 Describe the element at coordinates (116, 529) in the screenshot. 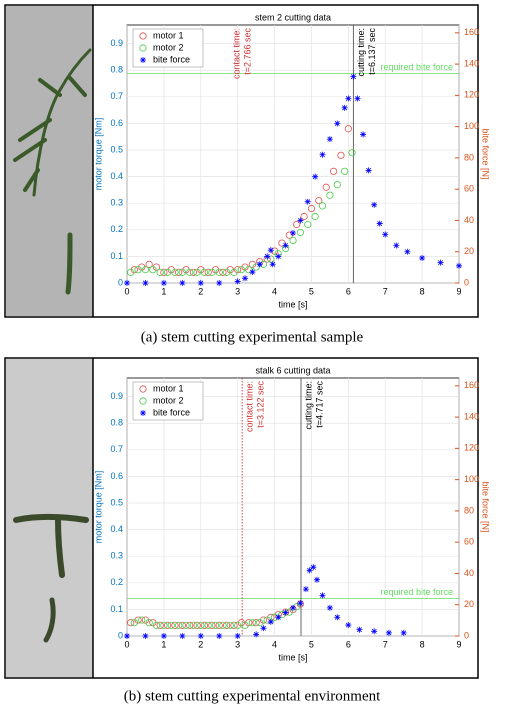

I see `y-tick-label: 0.4` at that location.